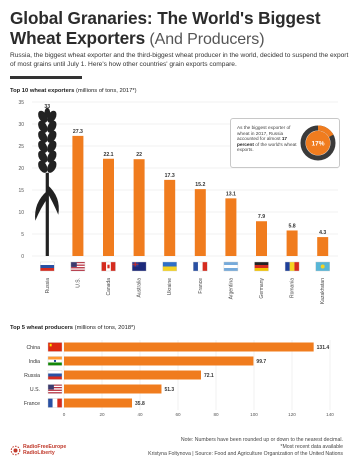  I want to click on y-tick-label: 30, so click(21, 125).